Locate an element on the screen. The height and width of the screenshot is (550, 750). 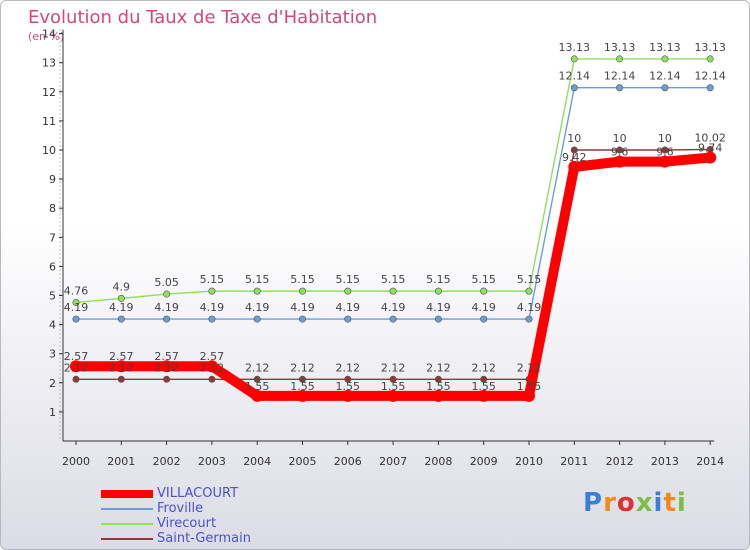
x-tick-label: 2010 is located at coordinates (529, 461).